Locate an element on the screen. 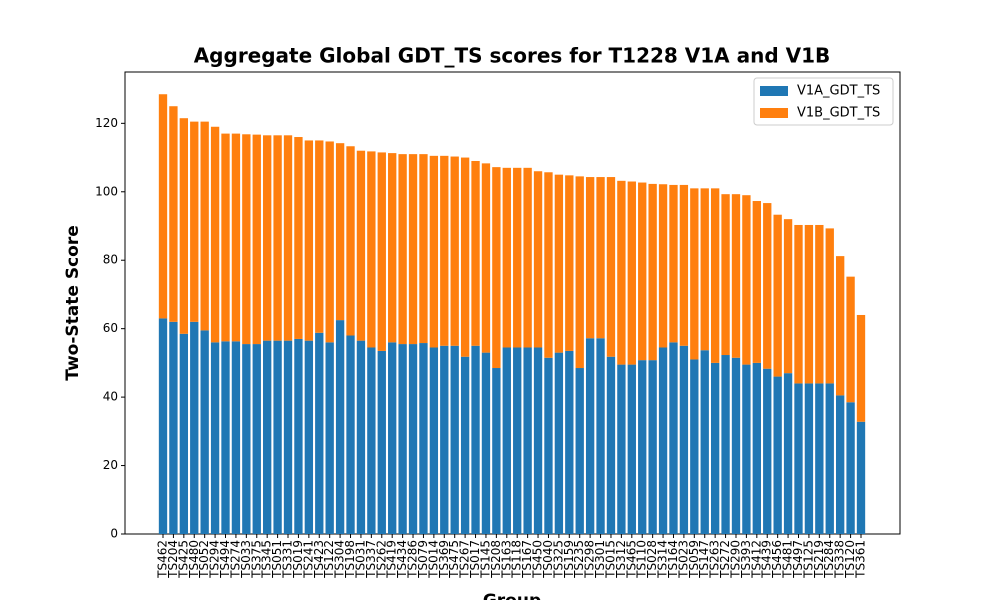  x-tick-label: TS361 is located at coordinates (861, 559).